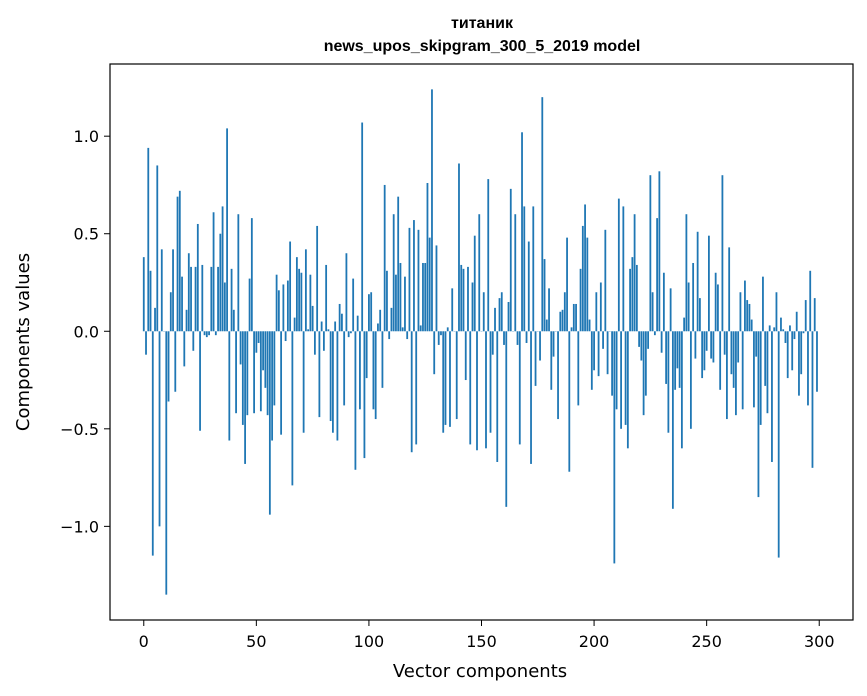 The width and height of the screenshot is (867, 696). I want to click on chart-subtitle: news_upos_skipgram_300_5_2019 model, so click(482, 46).